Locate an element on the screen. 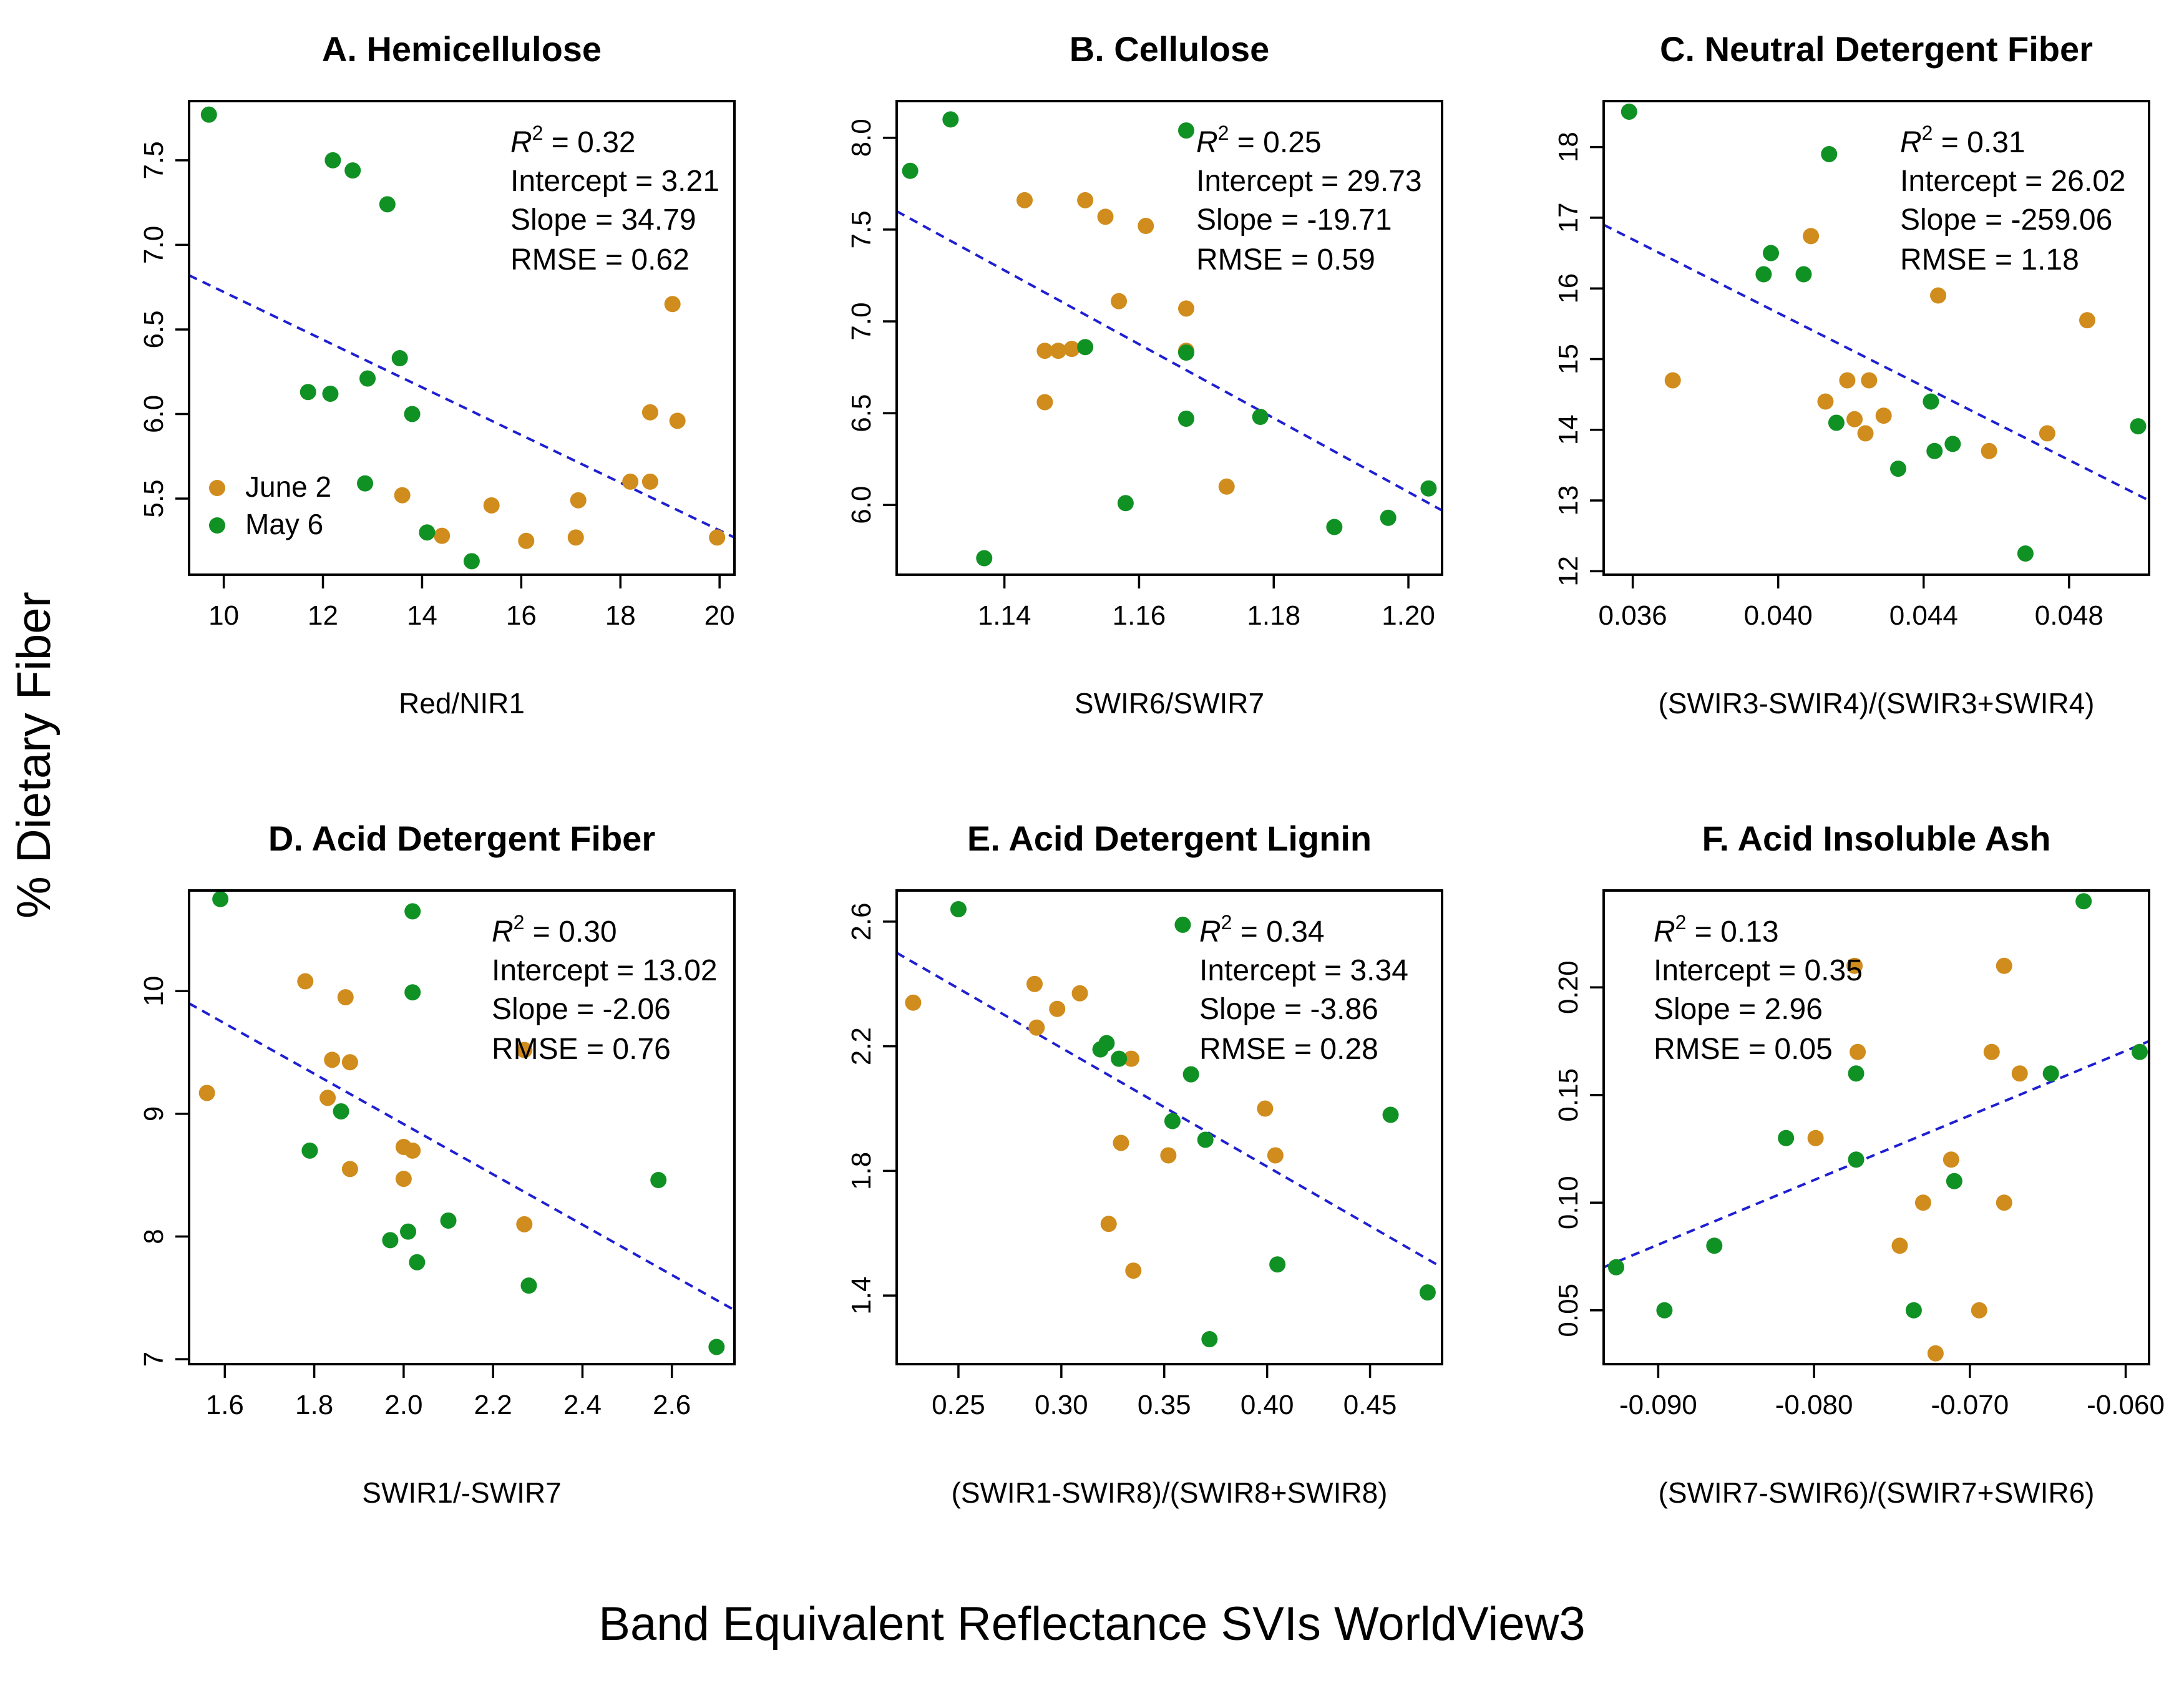 Image resolution: width=2184 pixels, height=1683 pixels. panel-b-plot-frame is located at coordinates (1169, 338).